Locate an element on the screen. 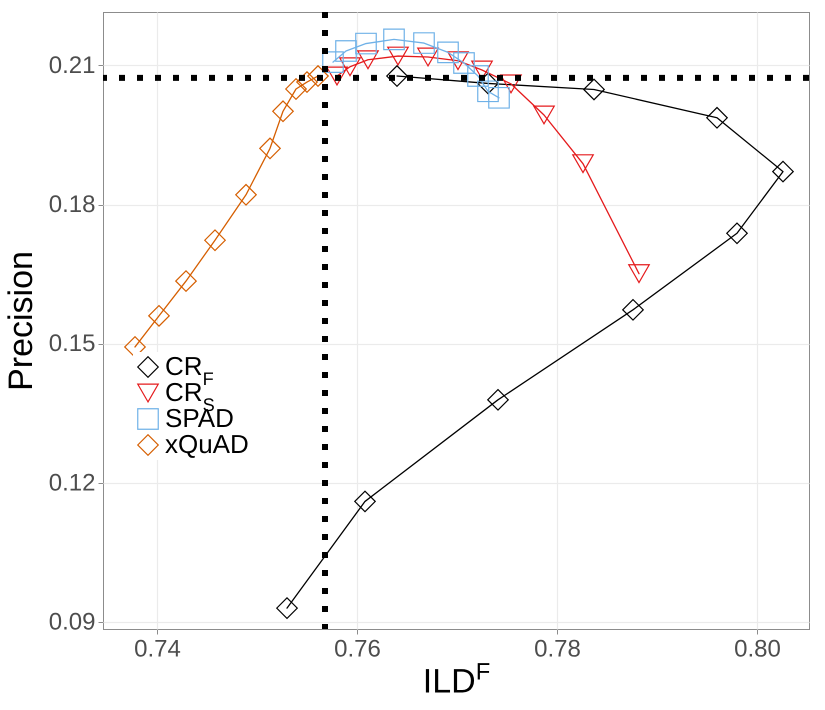 The height and width of the screenshot is (710, 825). y-tick-label: 0.18 is located at coordinates (72, 204).